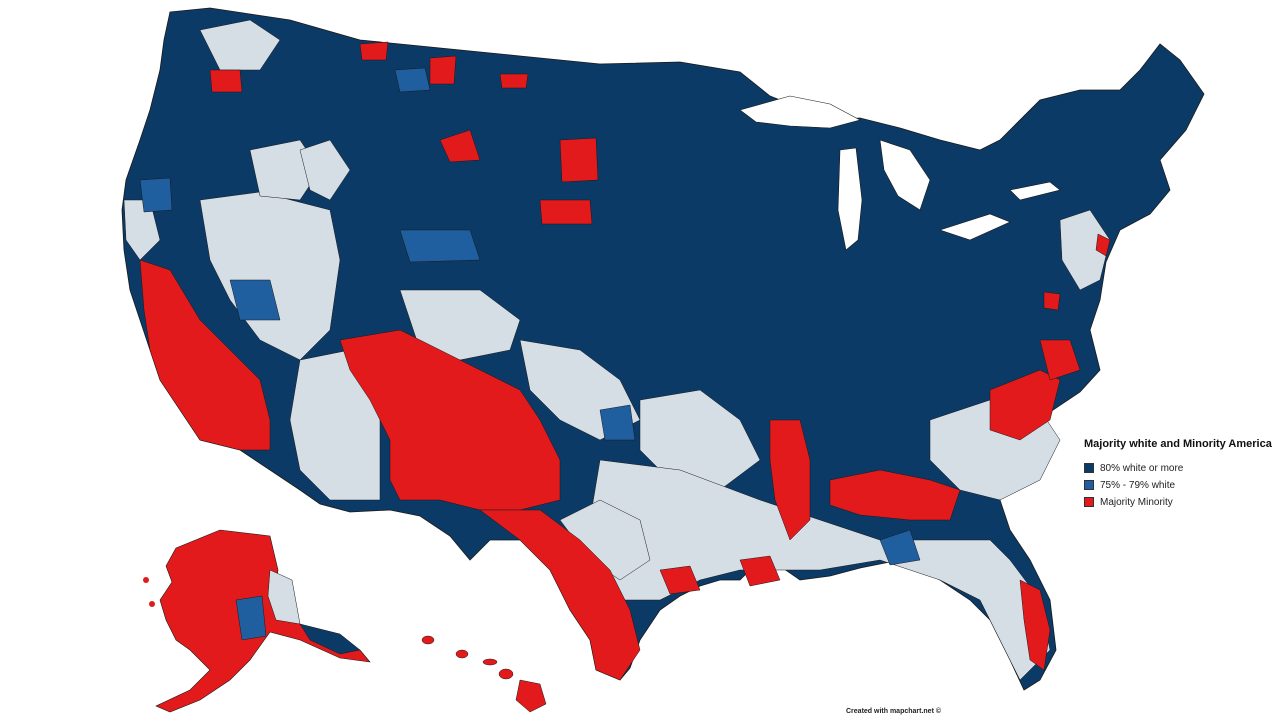 This screenshot has height=720, width=1280. What do you see at coordinates (460, 146) in the screenshot?
I see `majority-minority-montana-reservation` at bounding box center [460, 146].